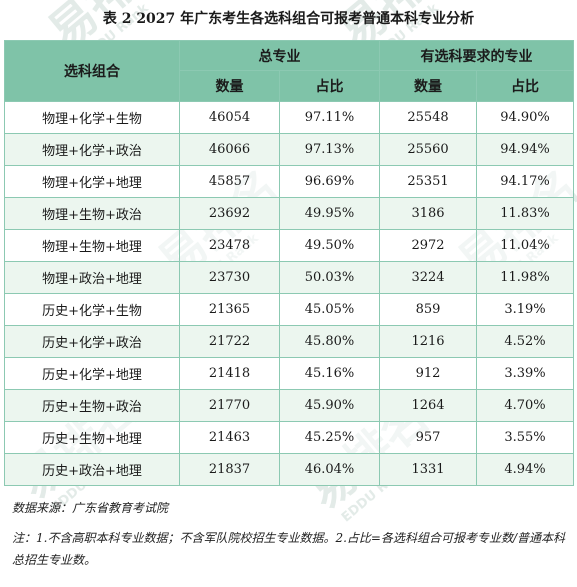 The height and width of the screenshot is (587, 577). I want to click on table-row: 物理+政治+地理 23730 50.03% 3224 11.98%, so click(289, 277).